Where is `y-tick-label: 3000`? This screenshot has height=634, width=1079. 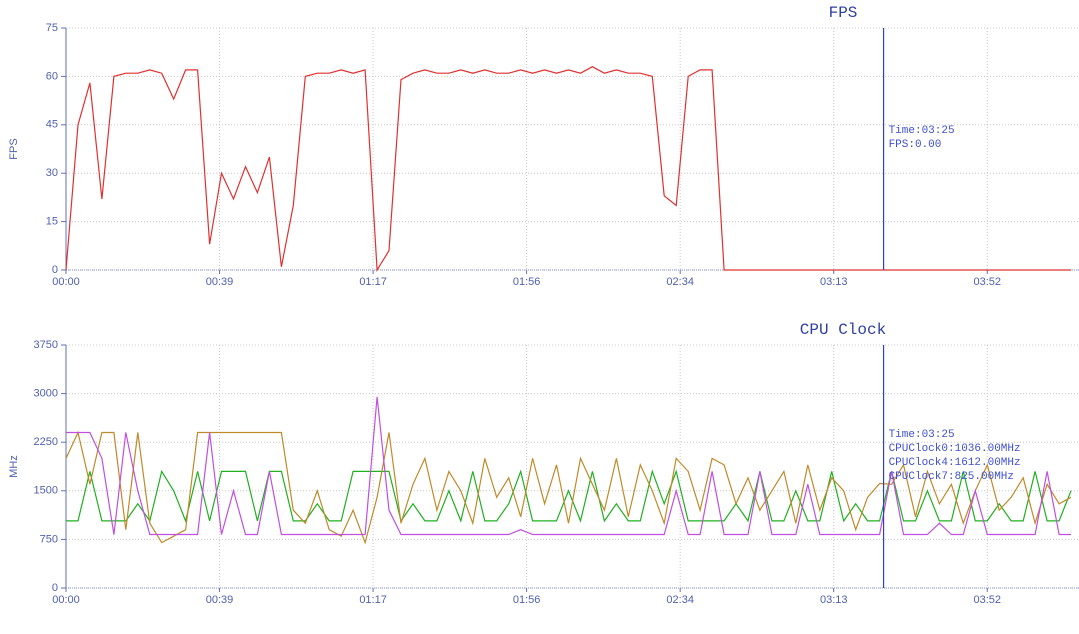
y-tick-label: 3000 is located at coordinates (46, 394).